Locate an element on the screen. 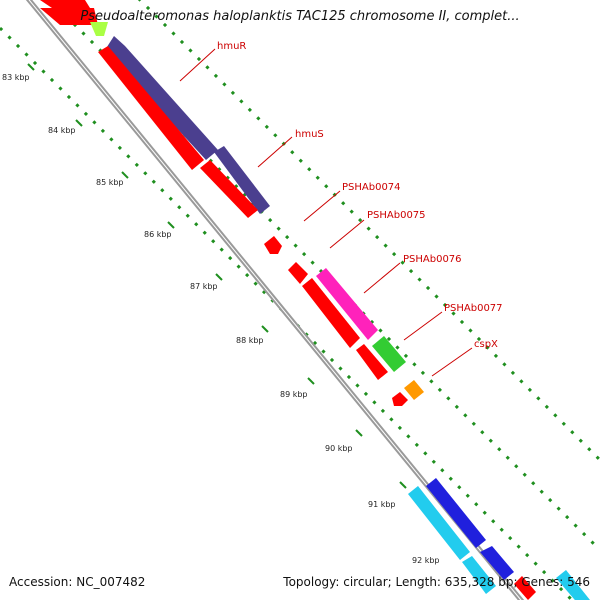 The image size is (600, 600). tick-88: 88 kbp is located at coordinates (250, 340).